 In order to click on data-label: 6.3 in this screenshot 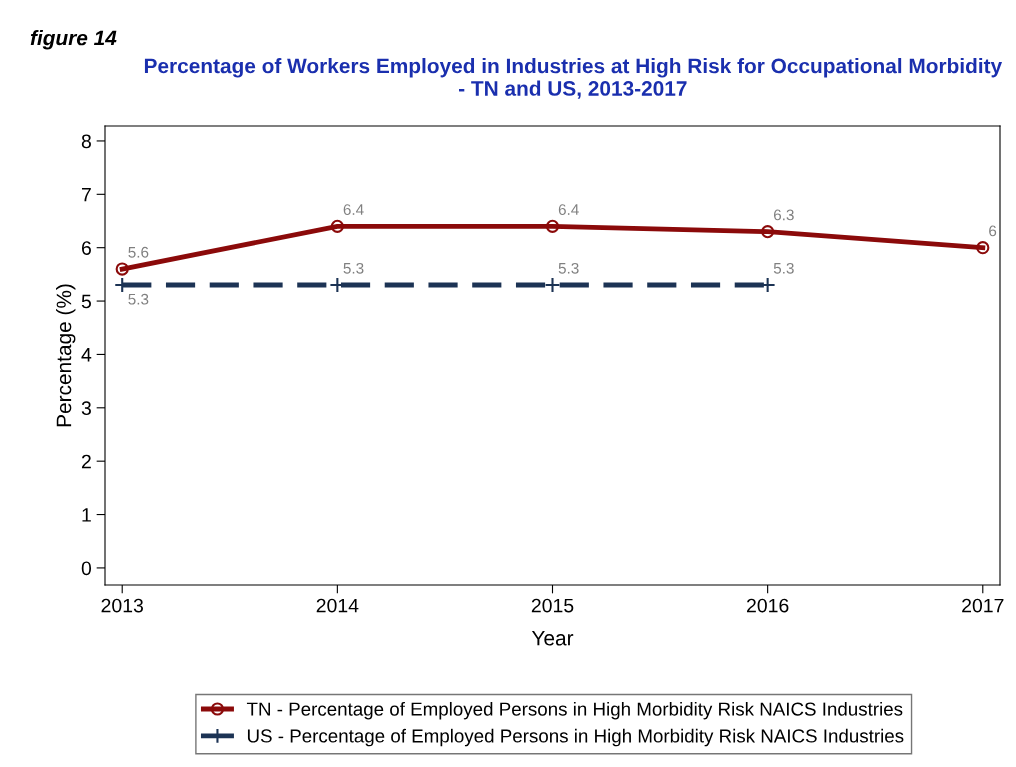, I will do `click(783, 215)`.